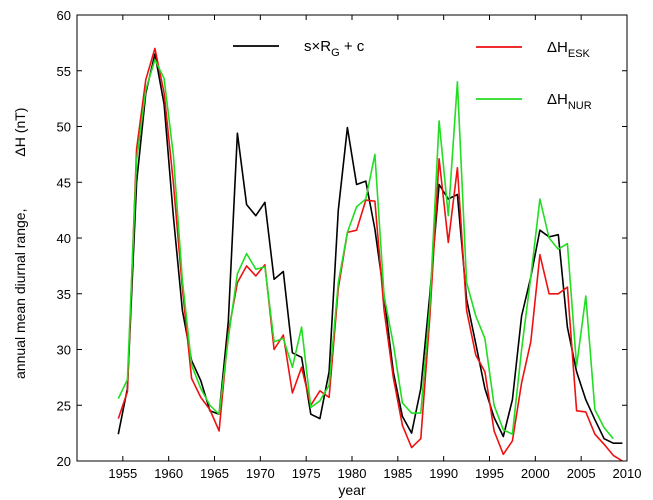  What do you see at coordinates (412, 75) in the screenshot?
I see `legend: s×RG + c ΔHESK ΔHNUR` at bounding box center [412, 75].